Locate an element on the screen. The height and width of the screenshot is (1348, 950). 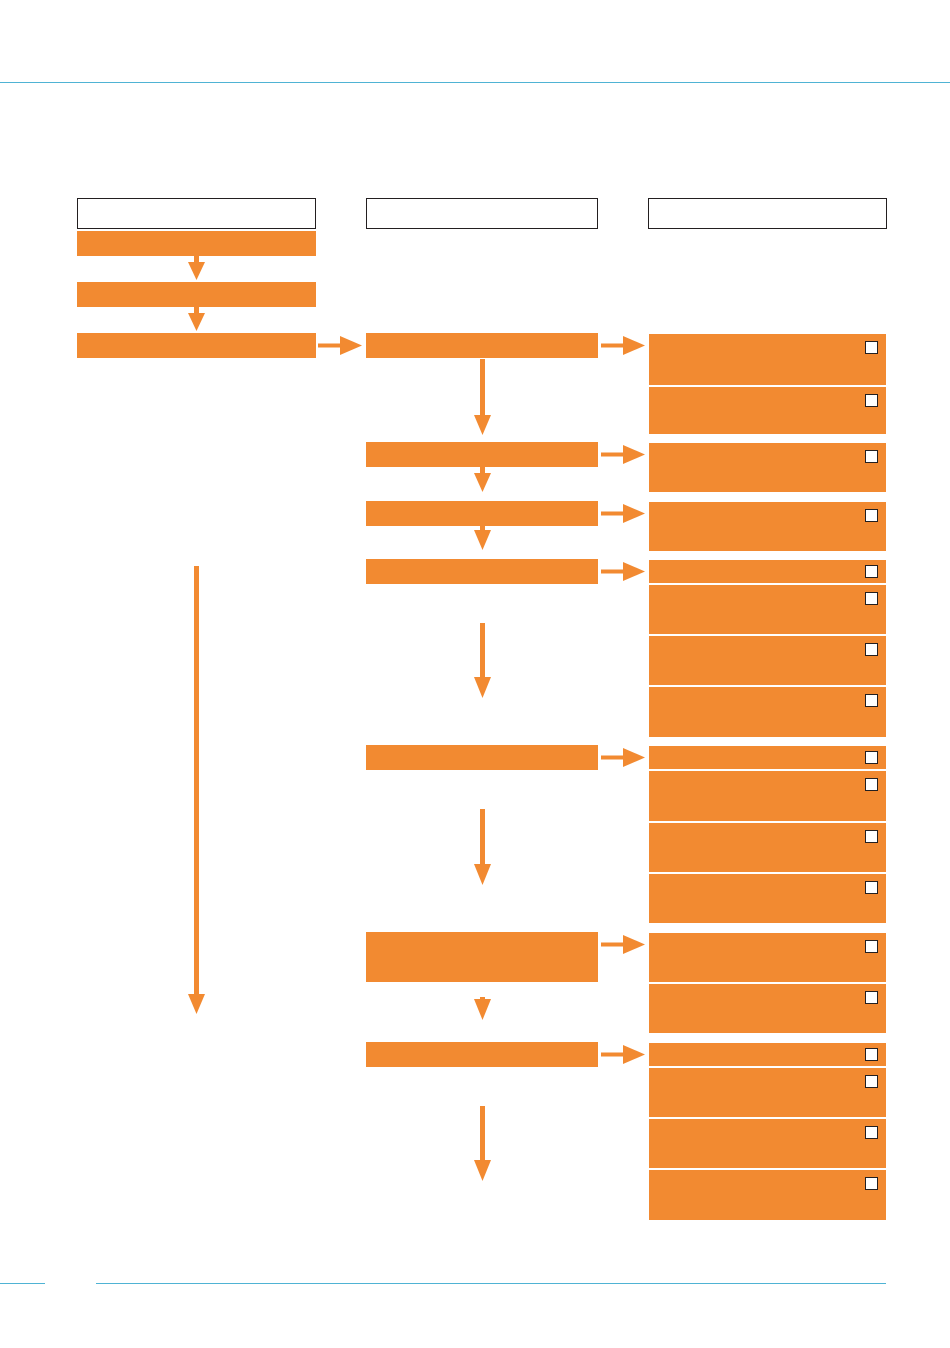
bottom-rule-right is located at coordinates (491, 1283).